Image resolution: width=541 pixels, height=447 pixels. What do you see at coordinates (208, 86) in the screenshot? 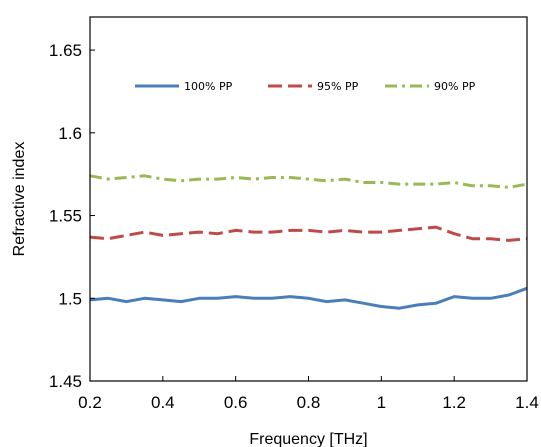
I see `legend-label-0: 100% PP` at bounding box center [208, 86].